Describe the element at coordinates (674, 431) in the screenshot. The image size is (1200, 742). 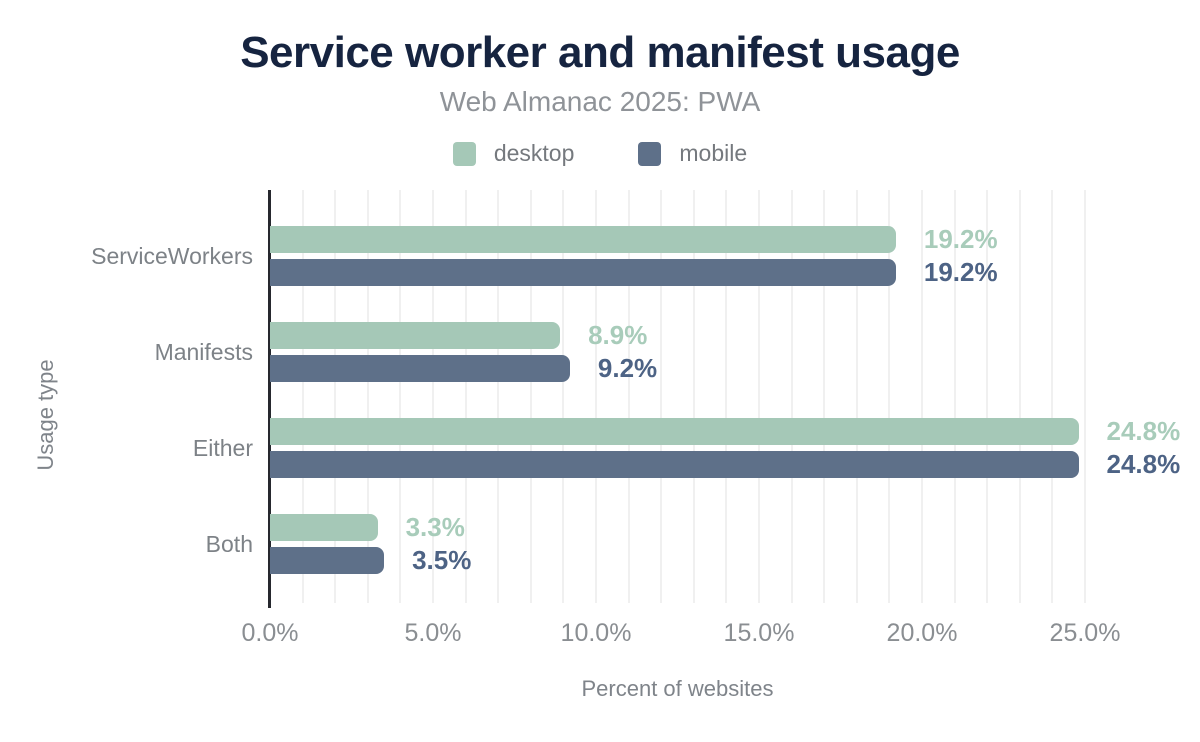
I see `bar-desktop-either` at that location.